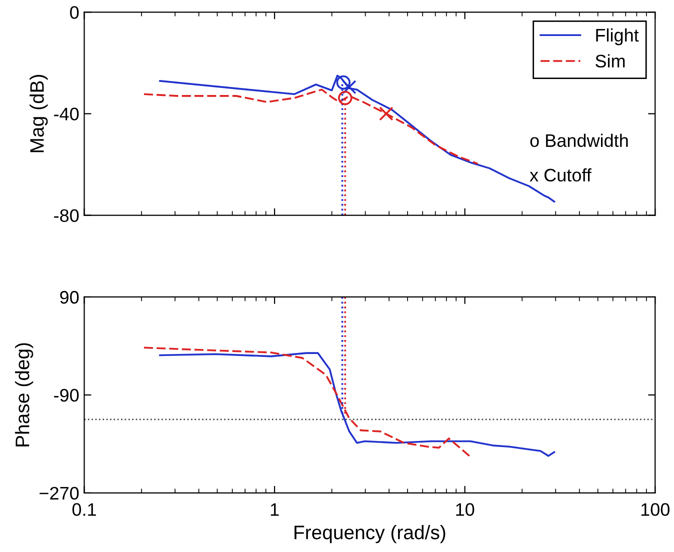 This screenshot has height=552, width=674. I want to click on y-tick-label: -40, so click(66, 114).